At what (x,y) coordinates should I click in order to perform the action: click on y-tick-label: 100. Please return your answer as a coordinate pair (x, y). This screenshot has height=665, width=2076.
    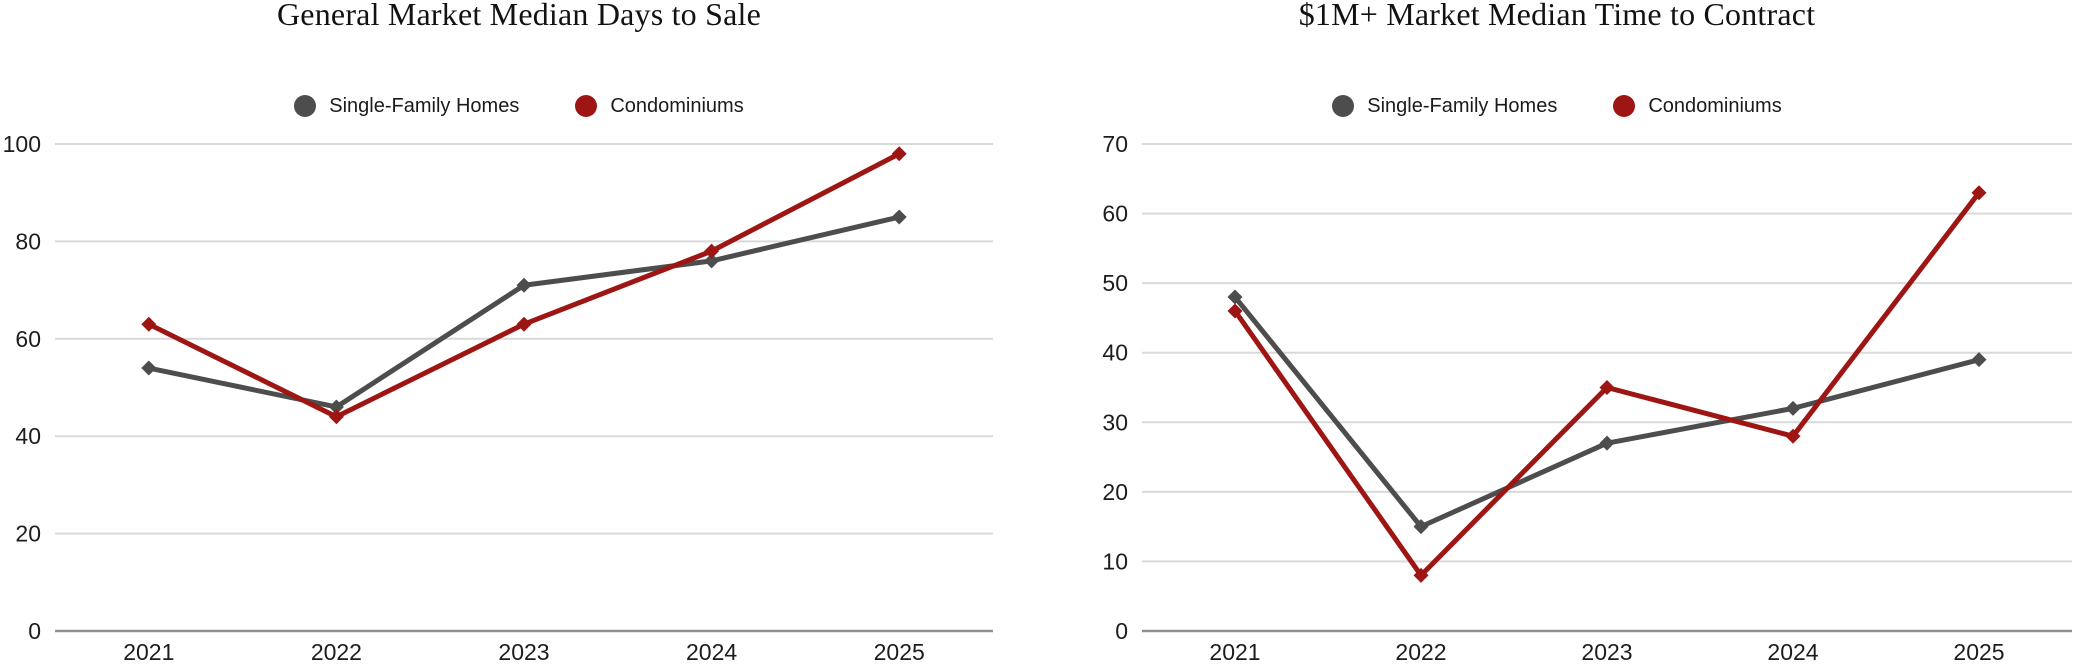
    Looking at the image, I should click on (22, 144).